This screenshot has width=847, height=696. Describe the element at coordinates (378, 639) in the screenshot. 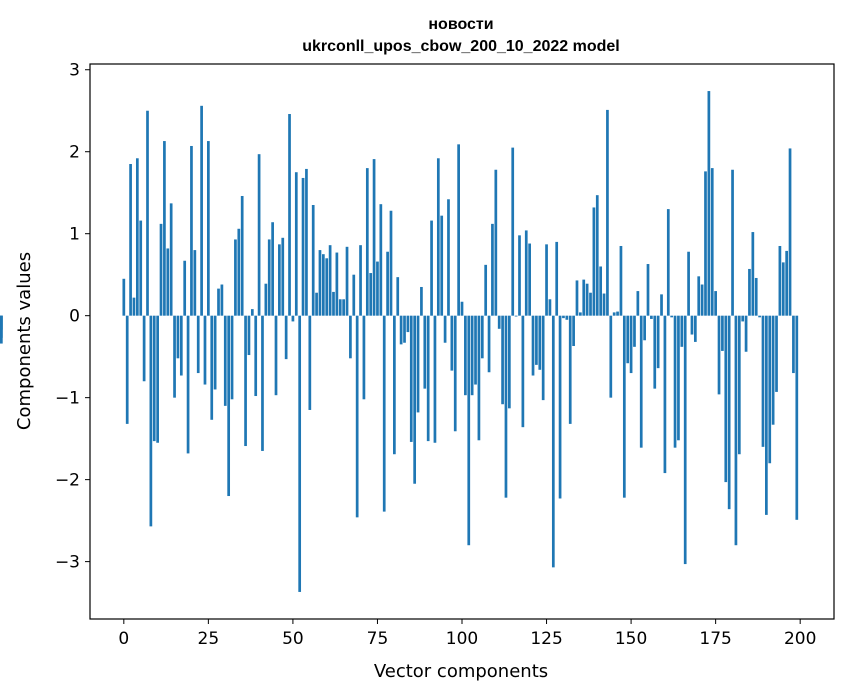

I see `x-tick-label: 75` at that location.